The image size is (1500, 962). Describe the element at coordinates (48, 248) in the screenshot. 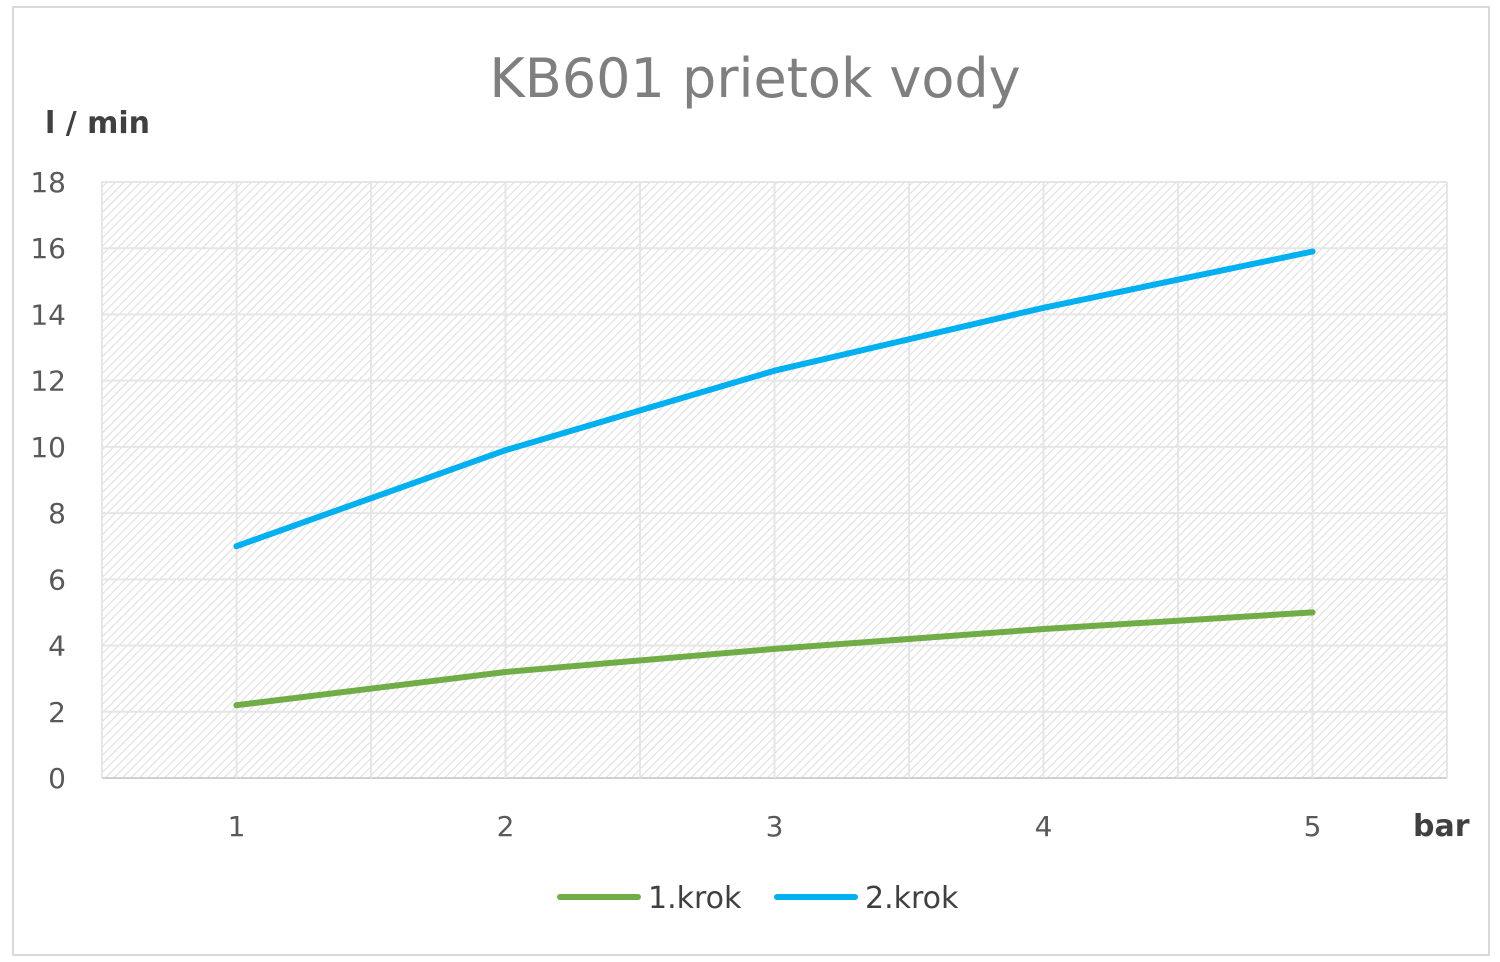

I see `y-tick-label: 16` at that location.